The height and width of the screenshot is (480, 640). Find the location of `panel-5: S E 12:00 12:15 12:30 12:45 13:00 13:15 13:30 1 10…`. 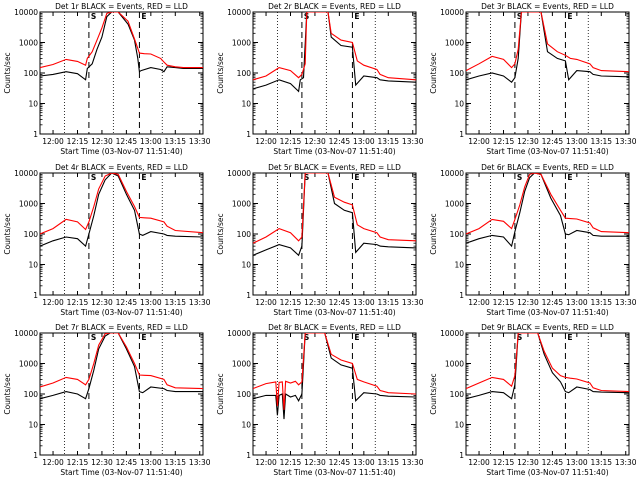

panel-5: S E 12:00 12:15 12:30 12:45 13:00 13:15 13:30 1 10… is located at coordinates (320, 240).